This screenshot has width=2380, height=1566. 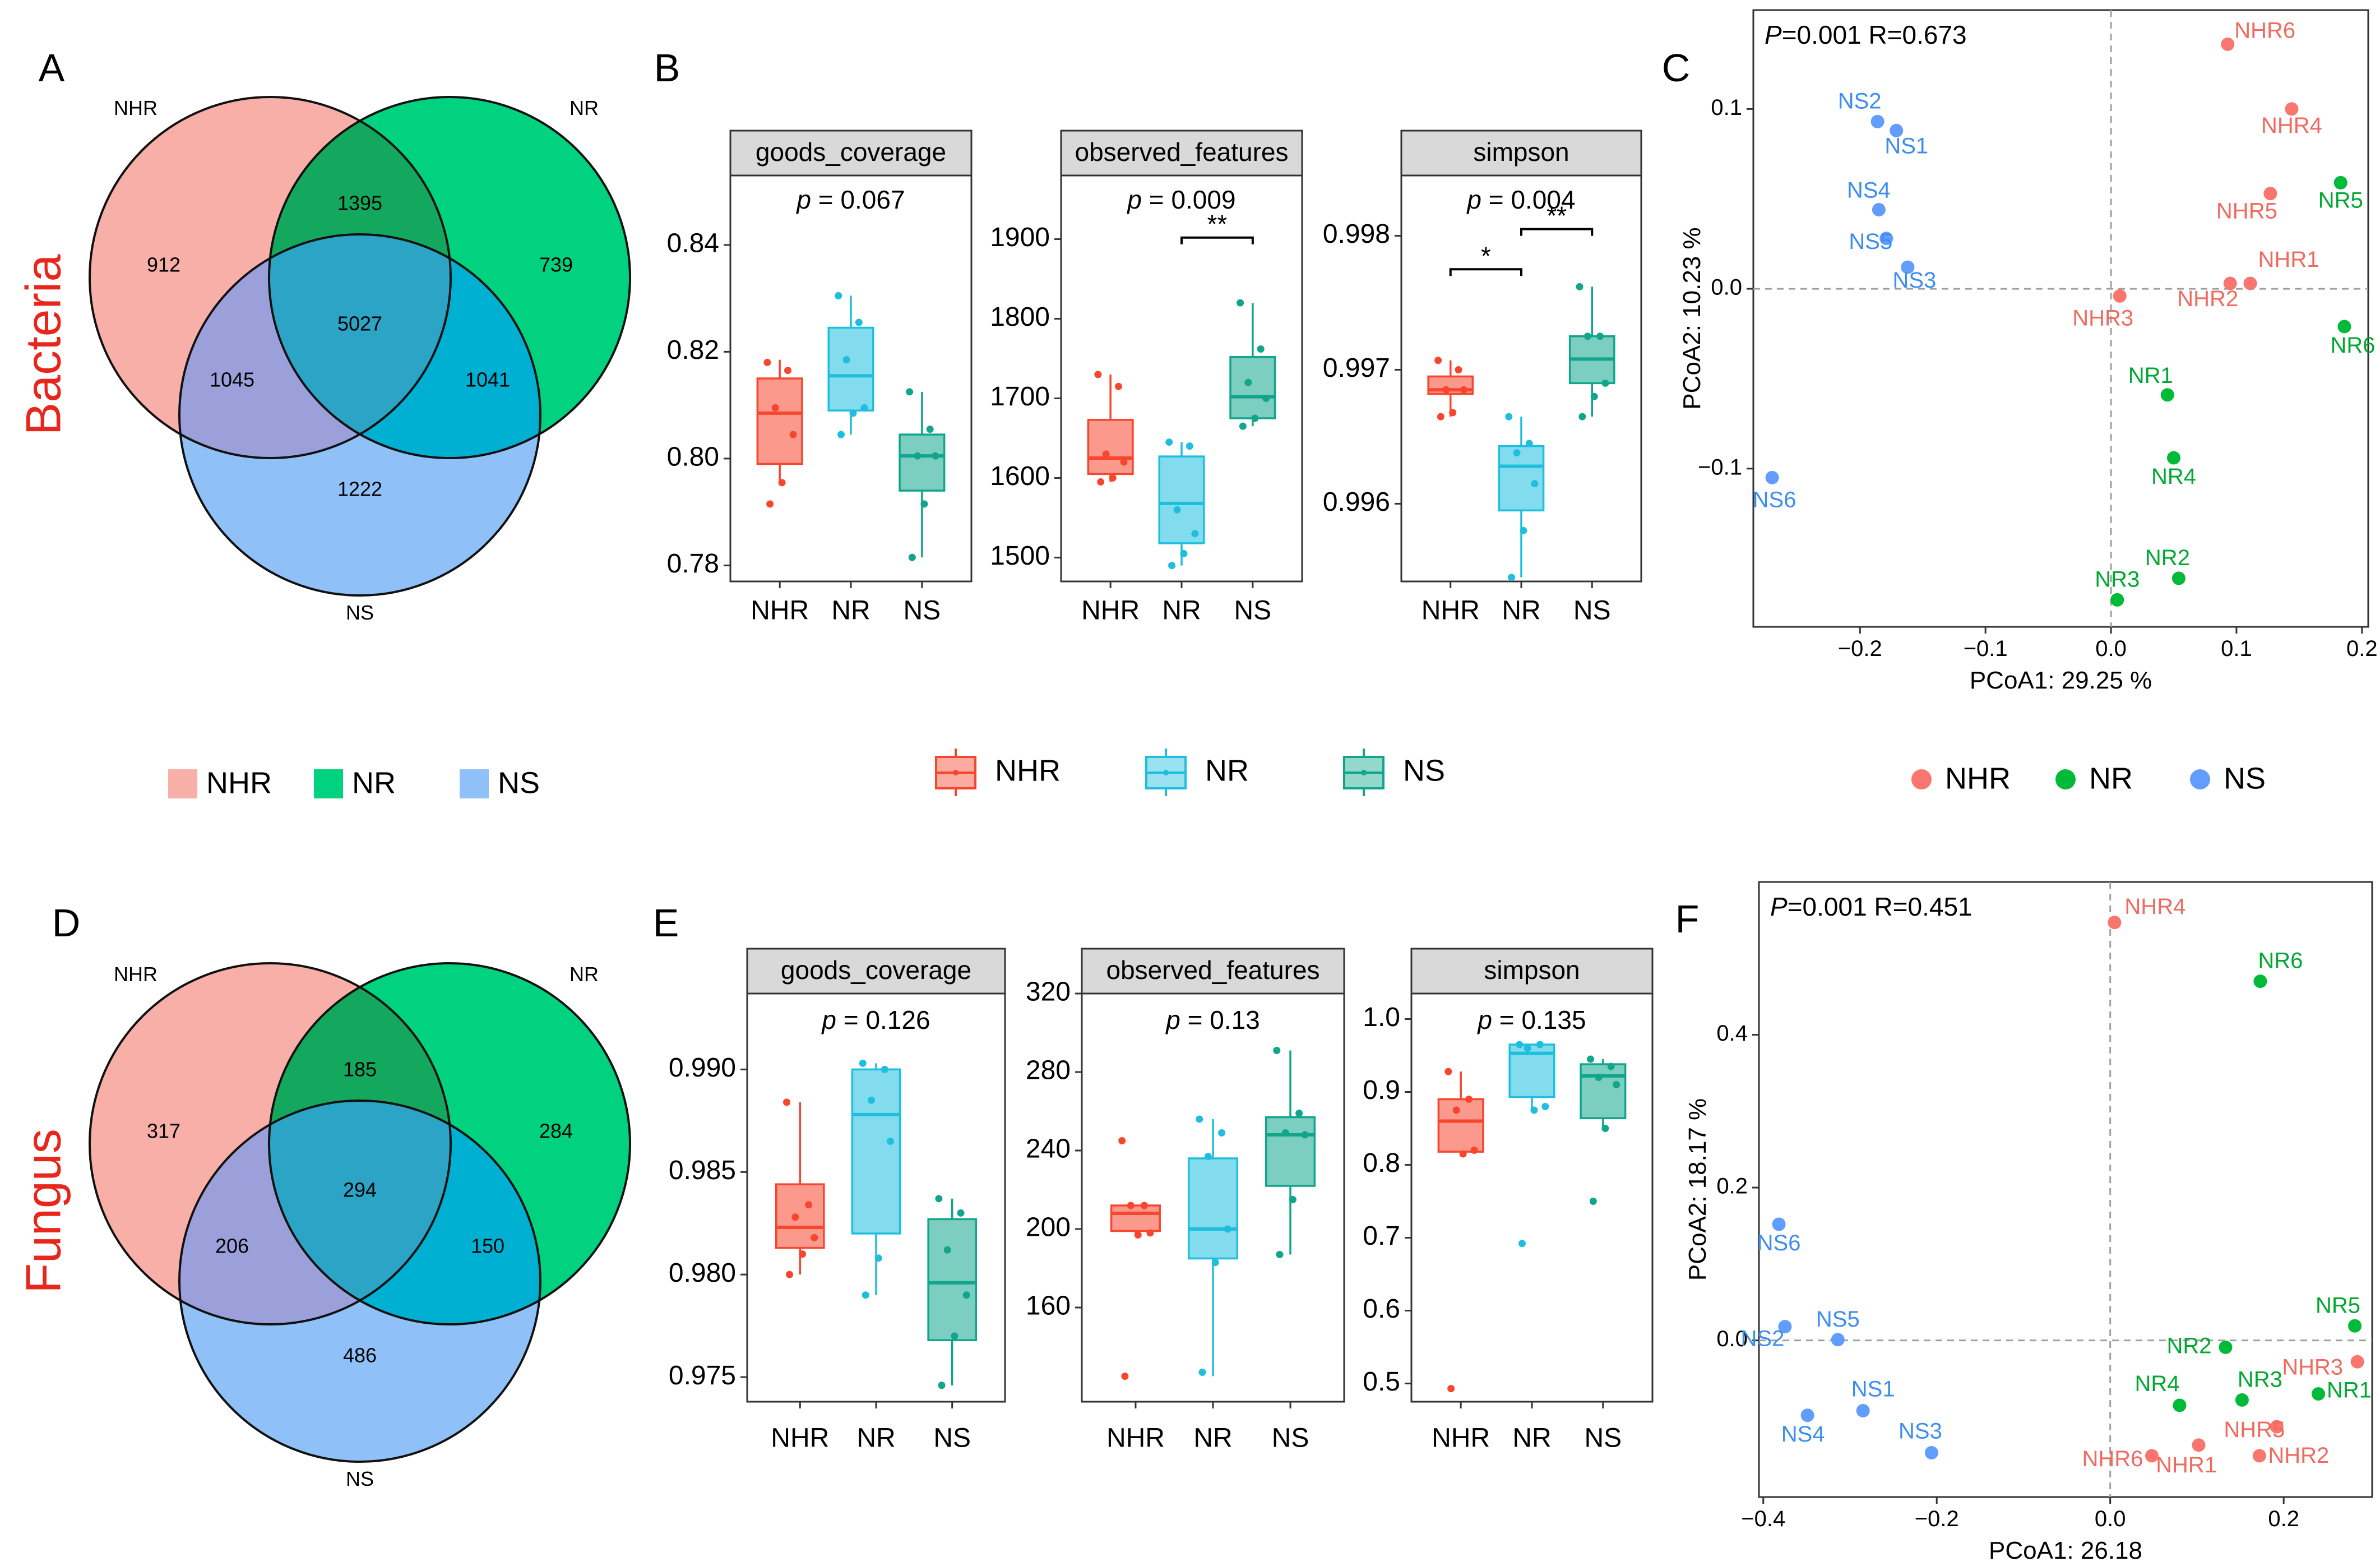 What do you see at coordinates (183, 783) in the screenshot?
I see `legend-swatch-NHR` at bounding box center [183, 783].